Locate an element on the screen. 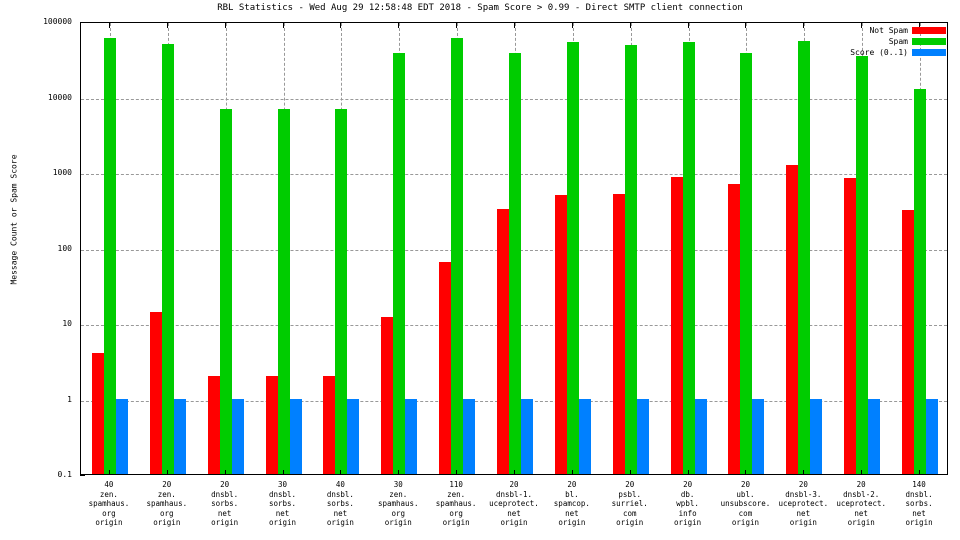 This screenshot has height=540, width=960. x-label-line: unsubscore. is located at coordinates (745, 503).